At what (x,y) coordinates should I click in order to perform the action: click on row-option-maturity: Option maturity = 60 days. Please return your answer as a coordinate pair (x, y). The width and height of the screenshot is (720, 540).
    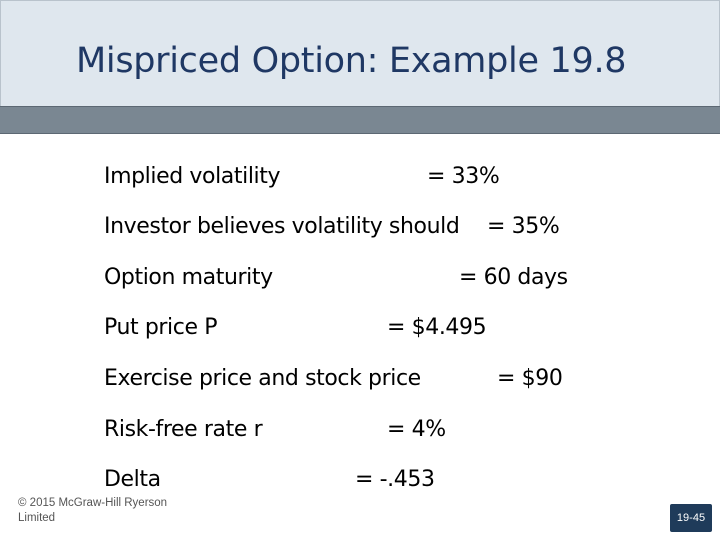
    Looking at the image, I should click on (344, 280).